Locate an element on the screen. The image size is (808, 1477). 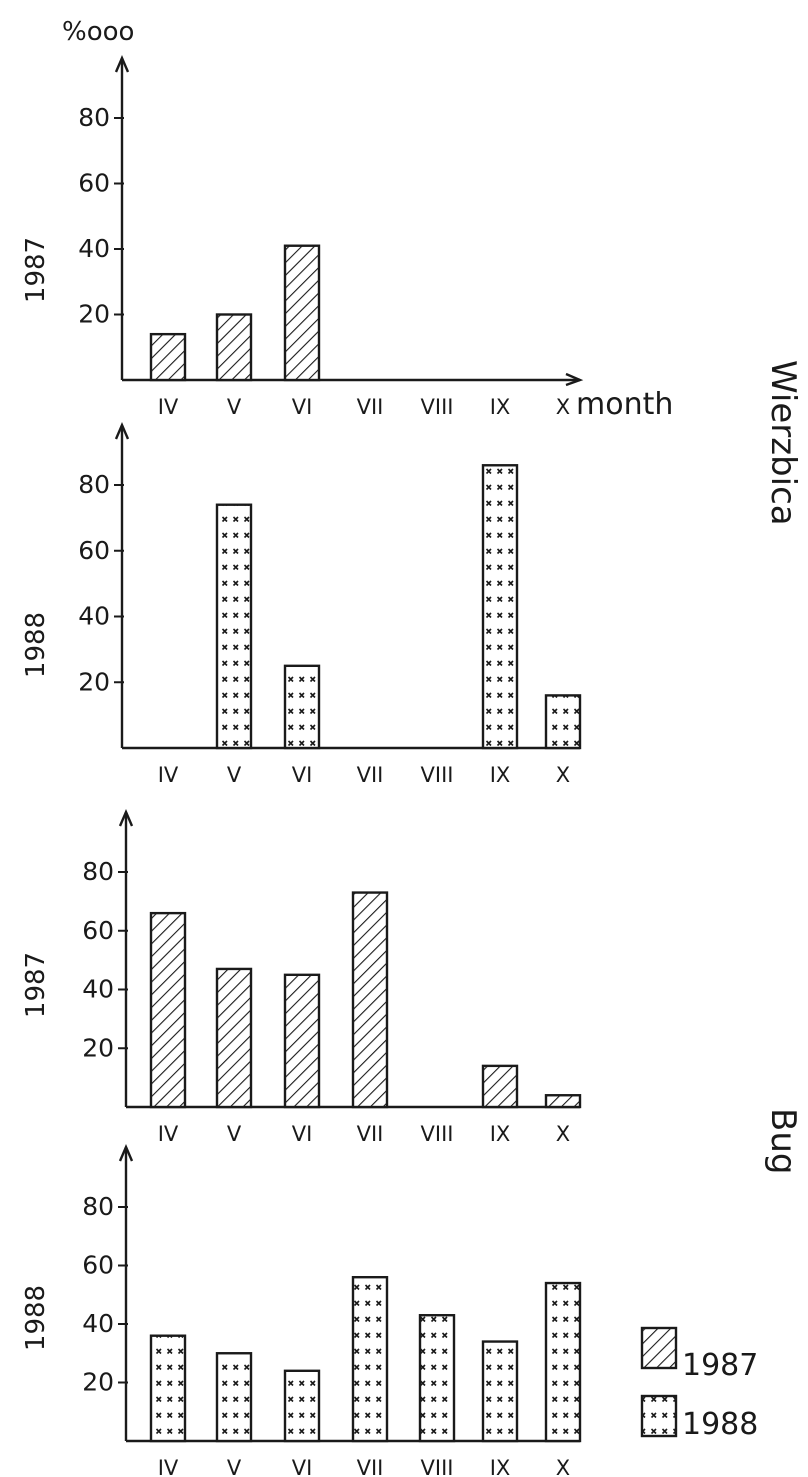
bar-VIII is located at coordinates (437, 1378).